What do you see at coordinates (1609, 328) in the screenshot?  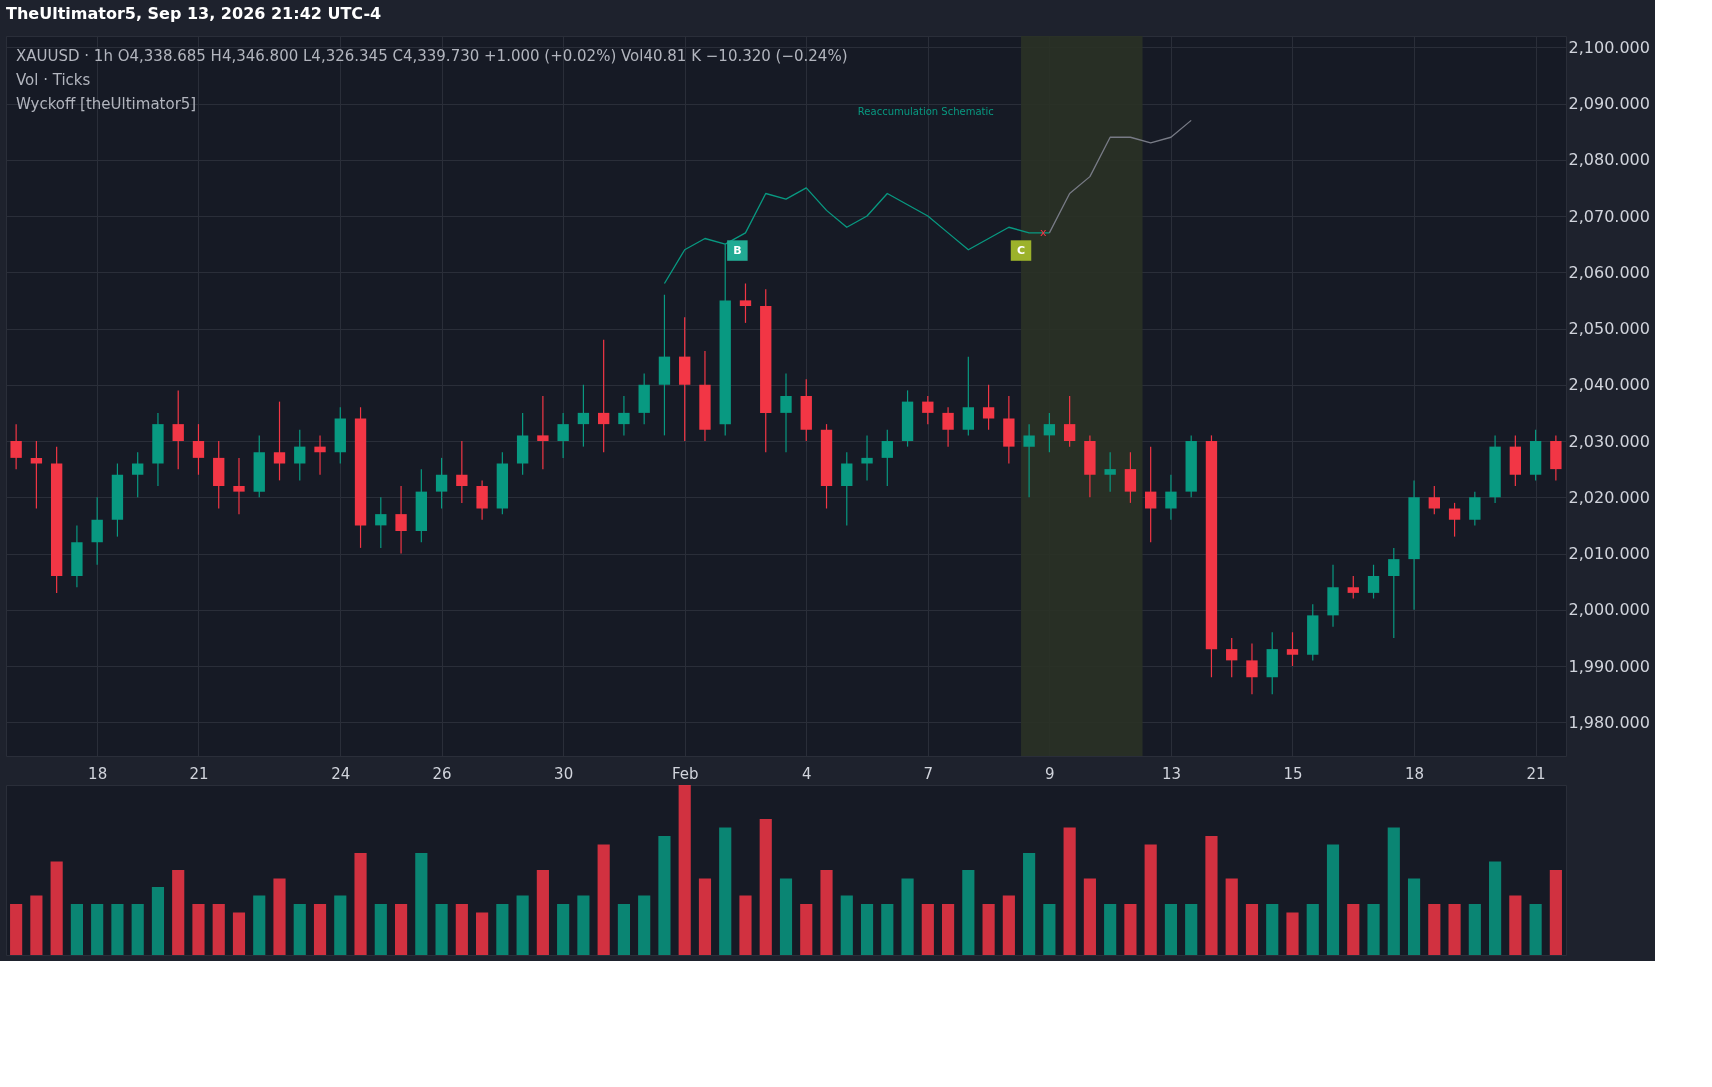 I see `y-tick-label: 2,050.000` at bounding box center [1609, 328].